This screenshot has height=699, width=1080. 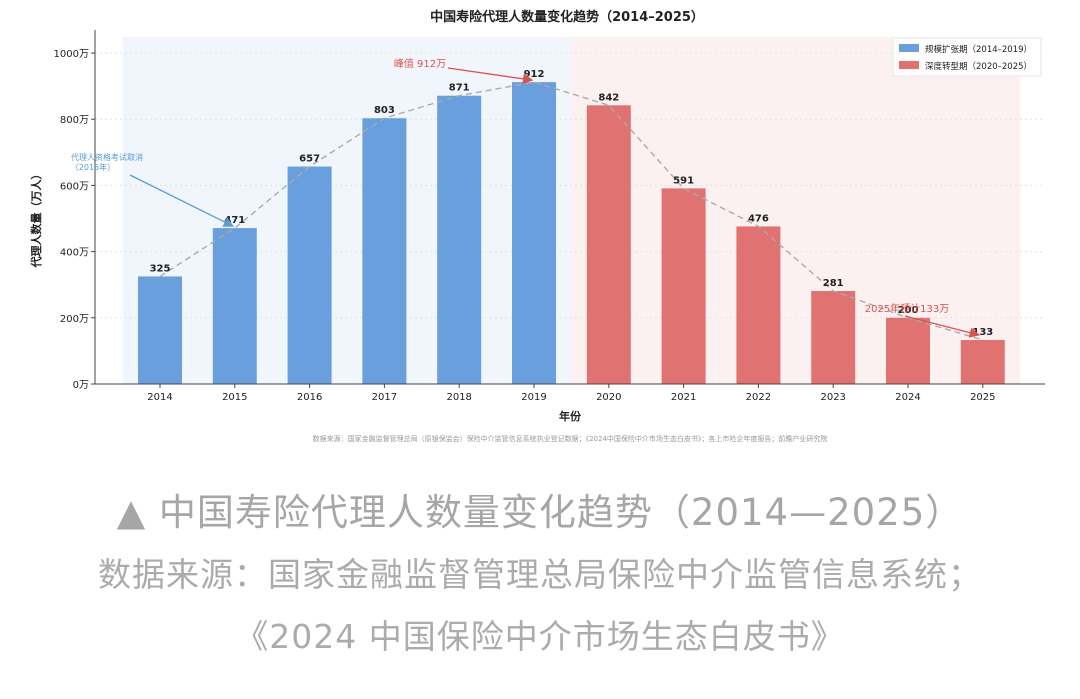 I want to click on bar-2024, so click(x=908, y=350).